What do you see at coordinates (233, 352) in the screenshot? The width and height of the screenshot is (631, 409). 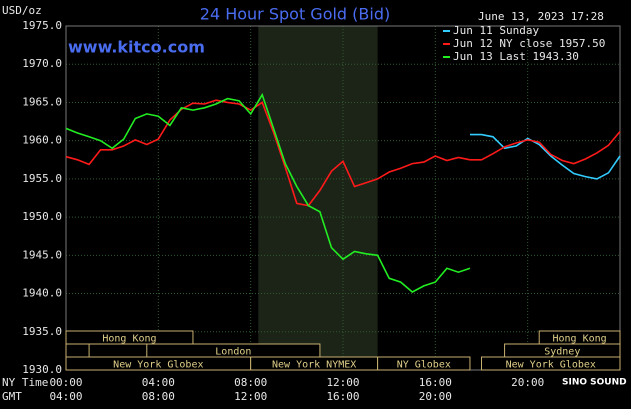 I see `session-label: London` at bounding box center [233, 352].